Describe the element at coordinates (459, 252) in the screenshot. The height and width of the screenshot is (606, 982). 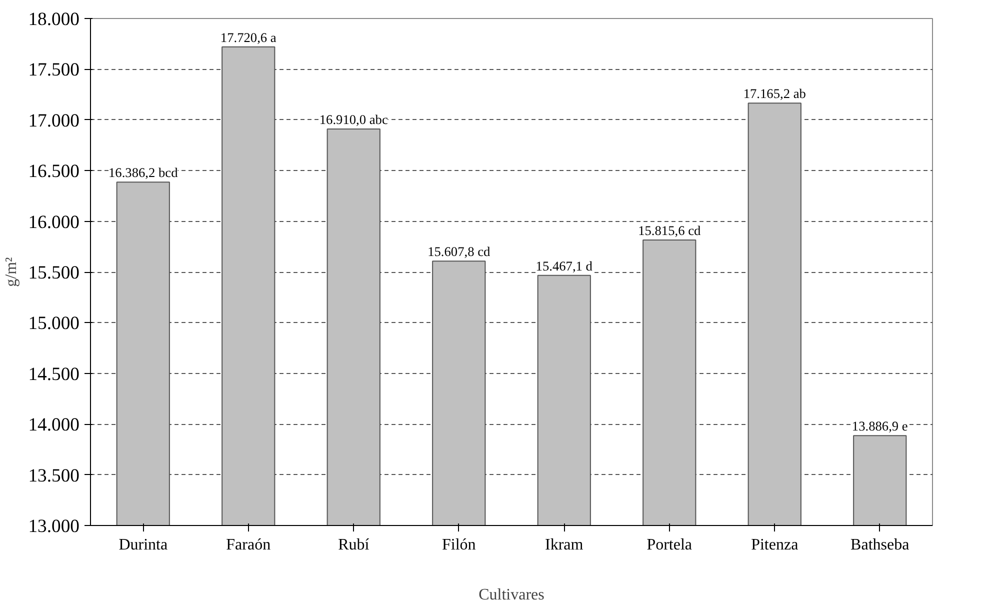
I see `data-label: 15.607,8 cd` at that location.